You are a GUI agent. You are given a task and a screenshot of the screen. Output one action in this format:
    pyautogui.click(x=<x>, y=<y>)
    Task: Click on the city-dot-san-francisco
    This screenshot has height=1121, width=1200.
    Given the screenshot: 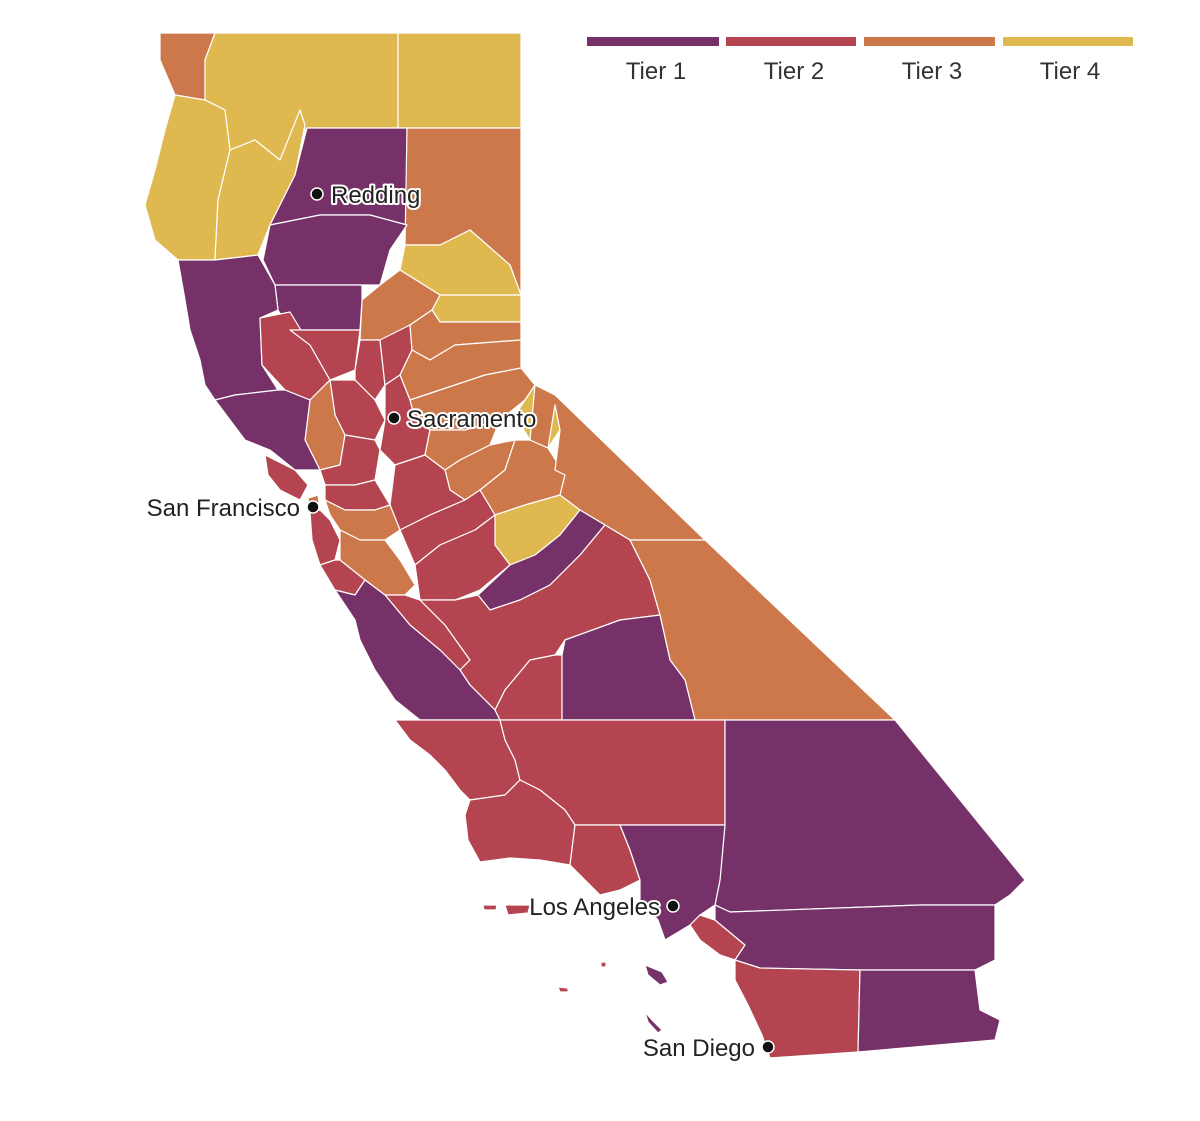 What is the action you would take?
    pyautogui.click(x=313, y=507)
    